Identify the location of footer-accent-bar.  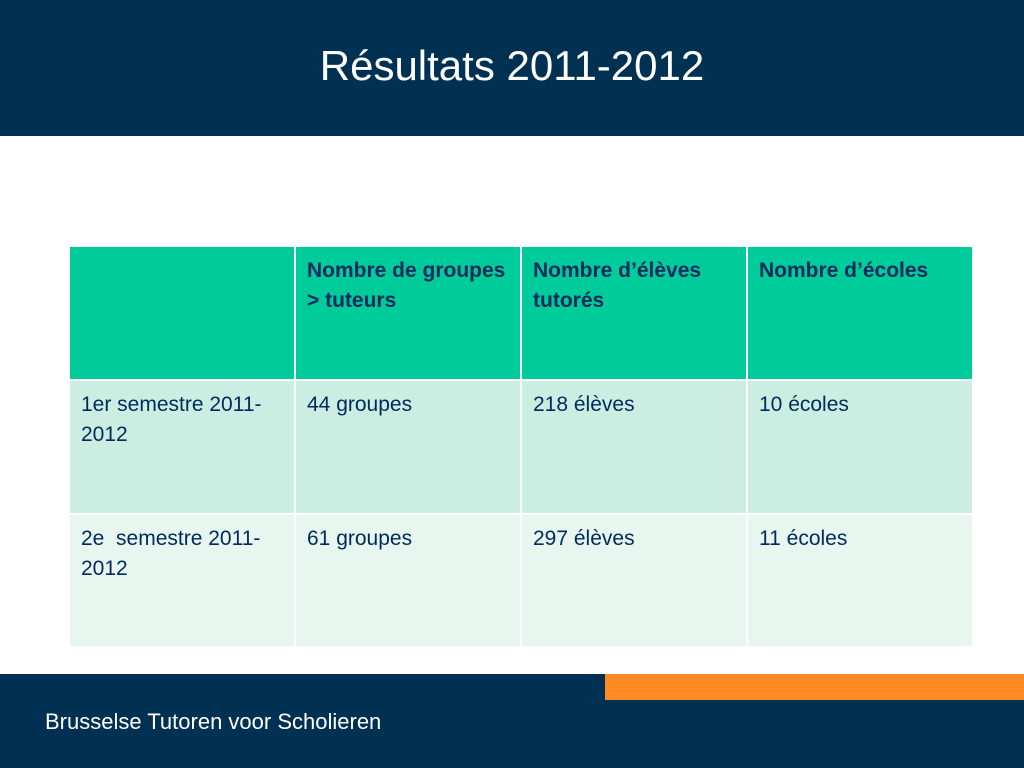
(814, 687).